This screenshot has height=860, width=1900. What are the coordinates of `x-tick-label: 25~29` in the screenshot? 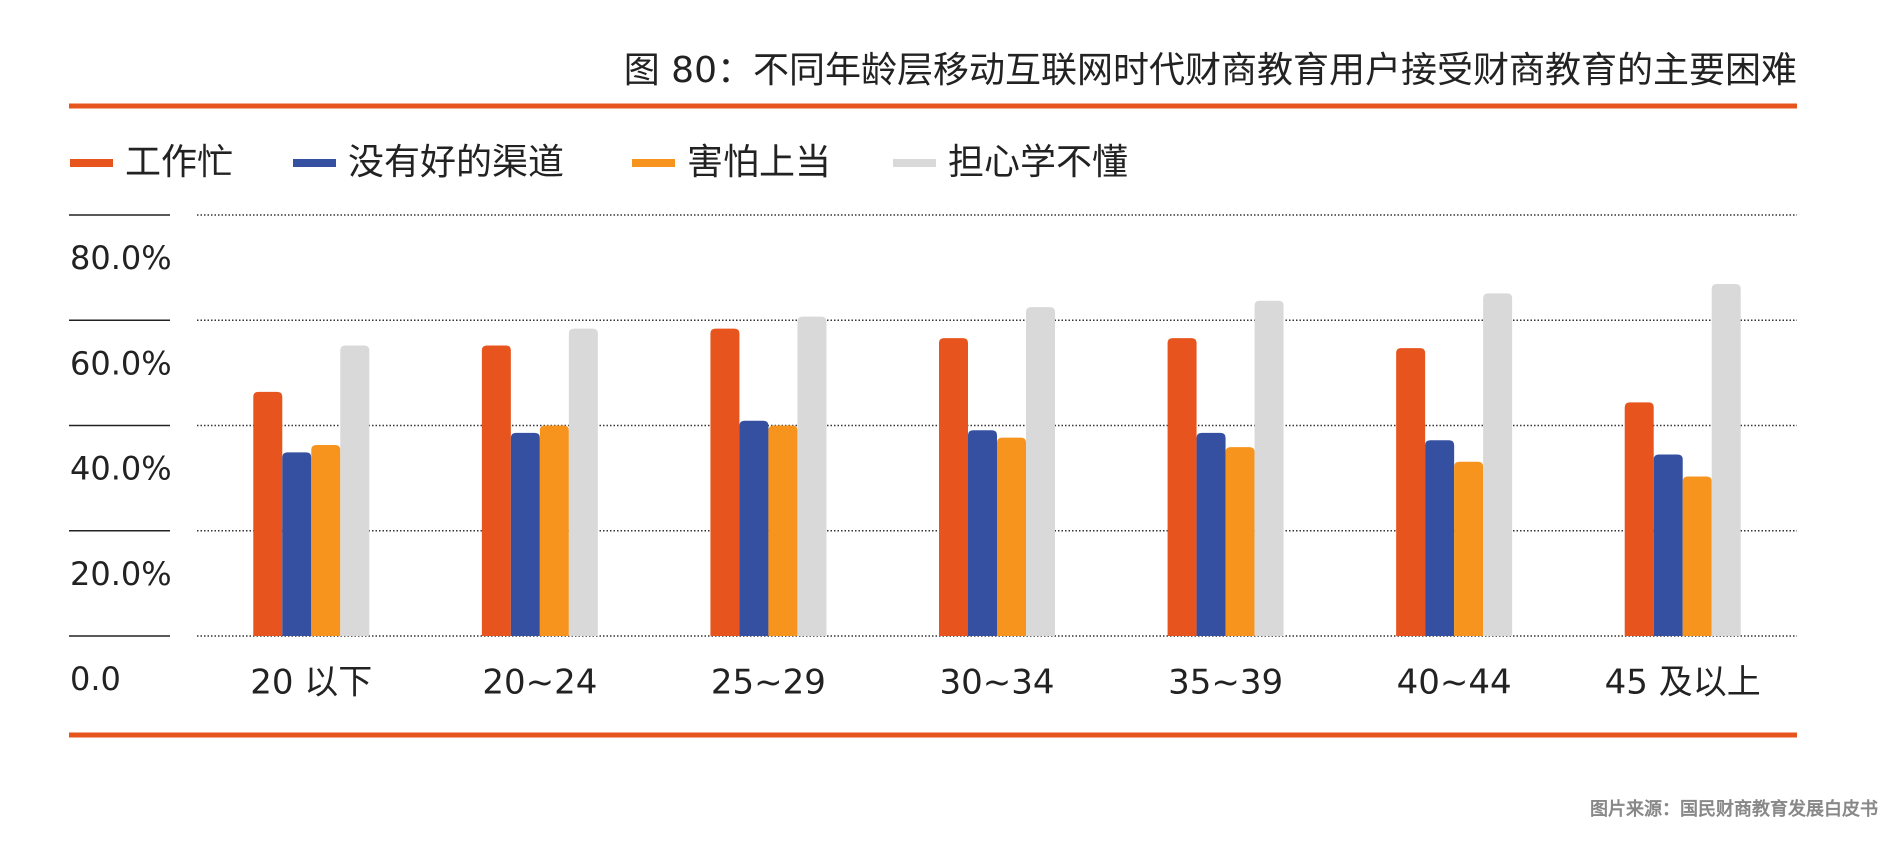 It's located at (768, 683).